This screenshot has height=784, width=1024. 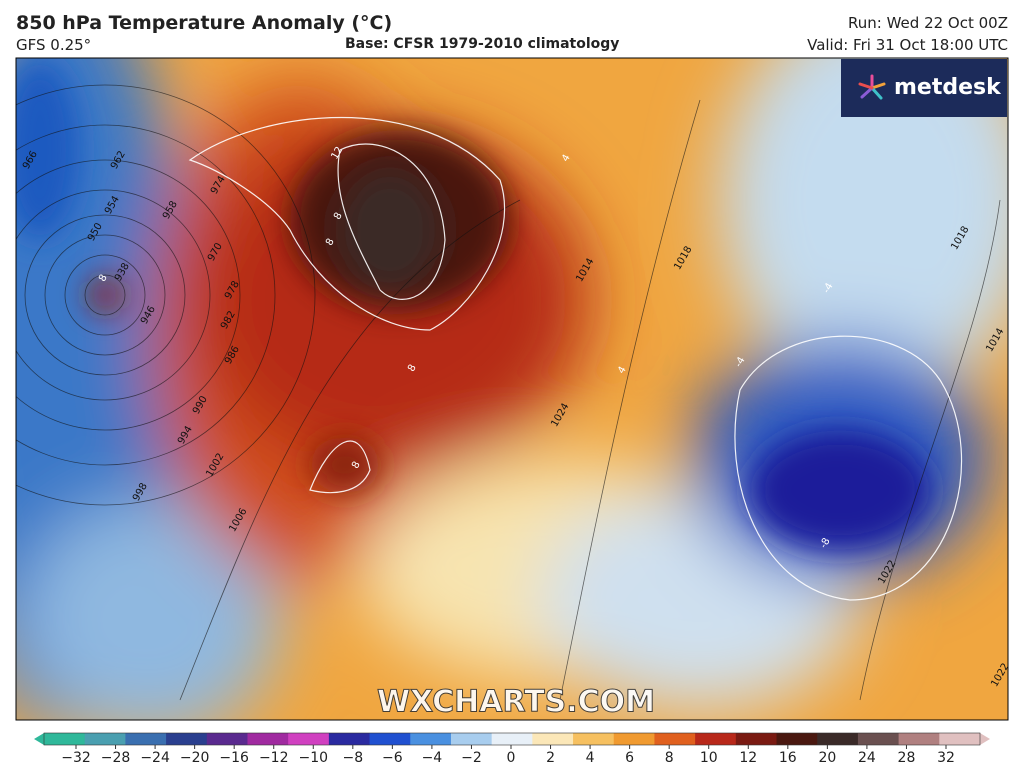 What do you see at coordinates (352, 758) in the screenshot?
I see `colorbar-tick-label: −8` at bounding box center [352, 758].